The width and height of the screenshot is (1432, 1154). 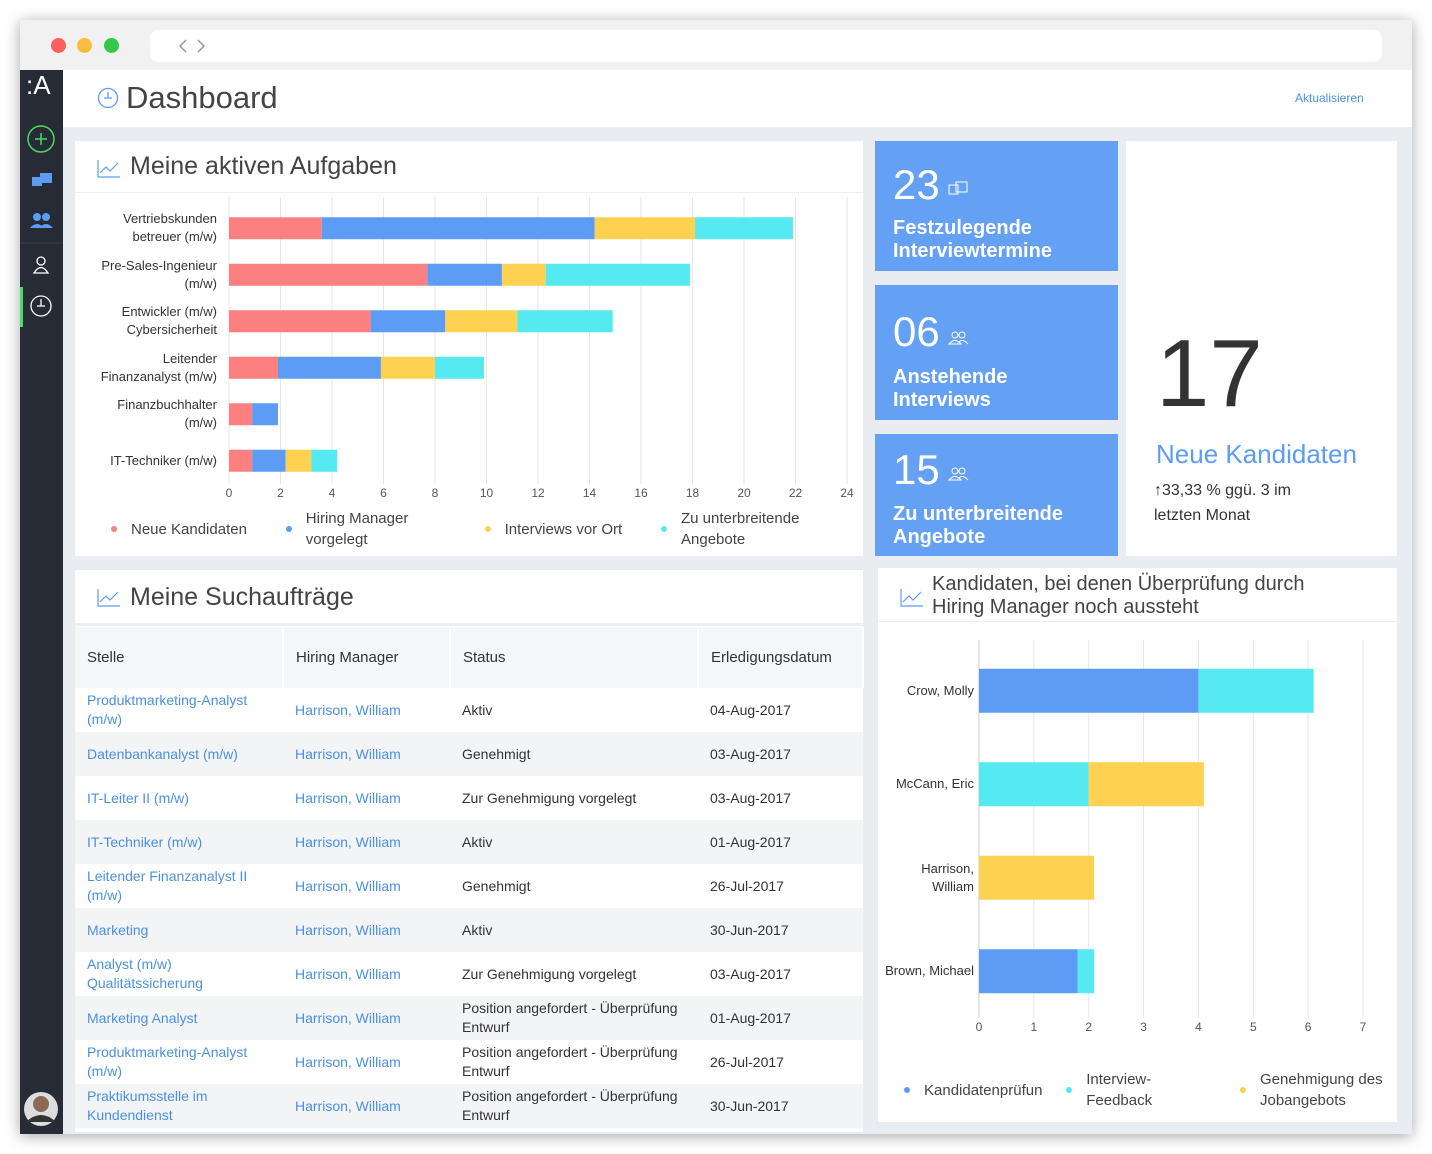 What do you see at coordinates (538, 493) in the screenshot?
I see `x-tick-label: 12` at bounding box center [538, 493].